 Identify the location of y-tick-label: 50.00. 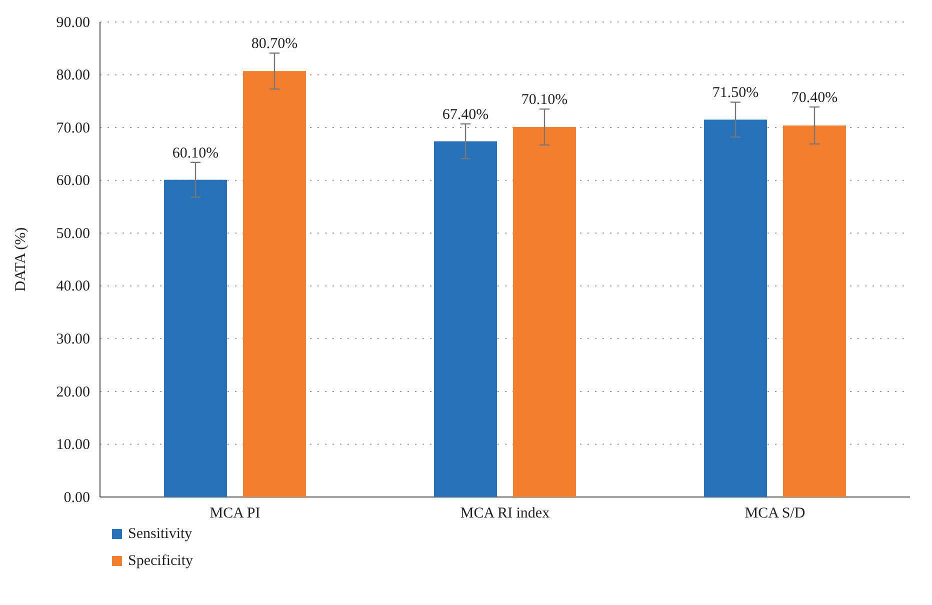
(73, 234).